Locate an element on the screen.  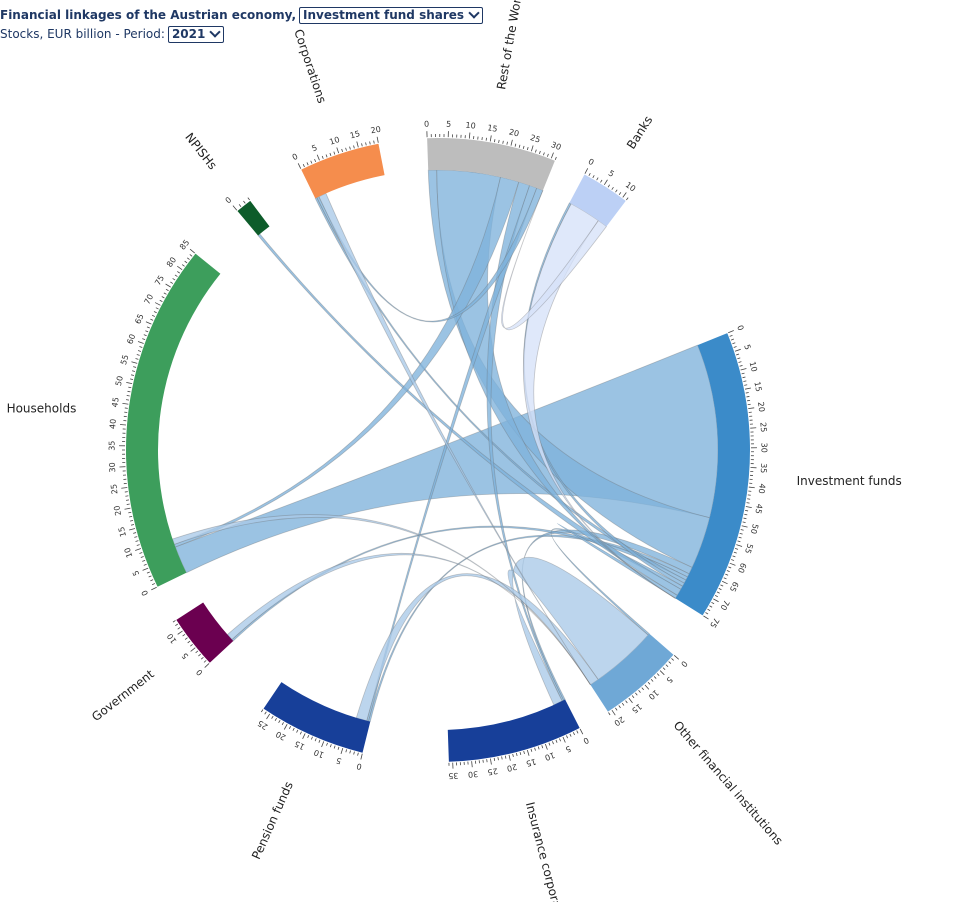
sector-arc-pension-funds is located at coordinates (317, 717).